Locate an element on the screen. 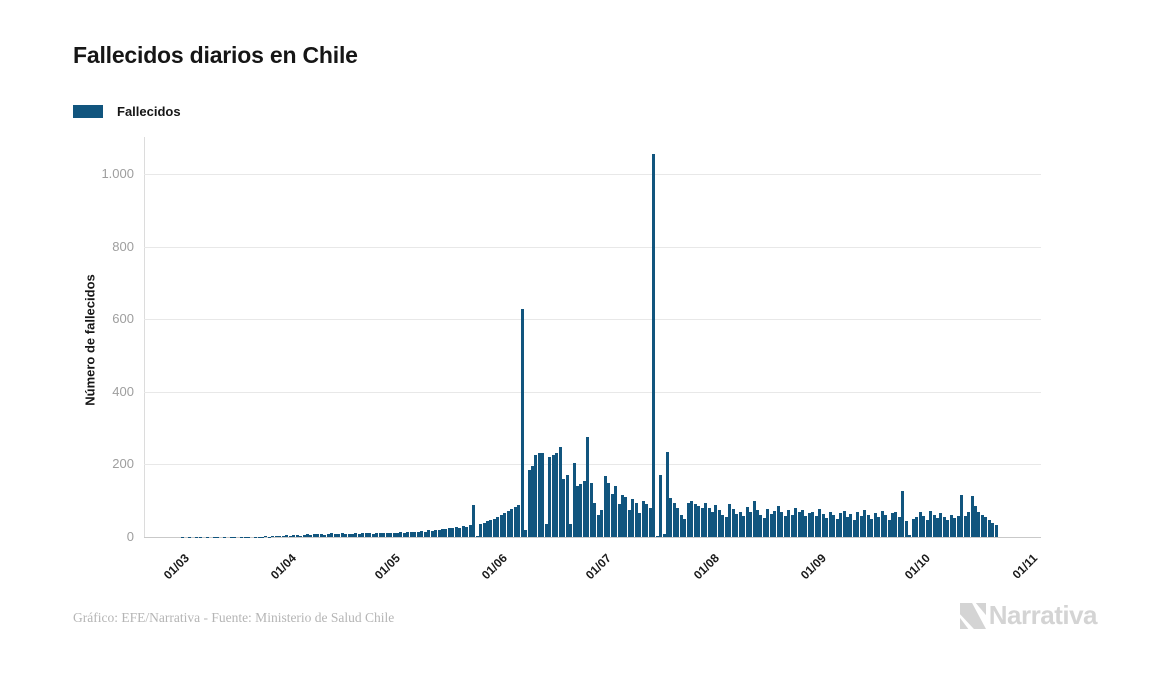  y-tick-label: 1.000 is located at coordinates (117, 174).